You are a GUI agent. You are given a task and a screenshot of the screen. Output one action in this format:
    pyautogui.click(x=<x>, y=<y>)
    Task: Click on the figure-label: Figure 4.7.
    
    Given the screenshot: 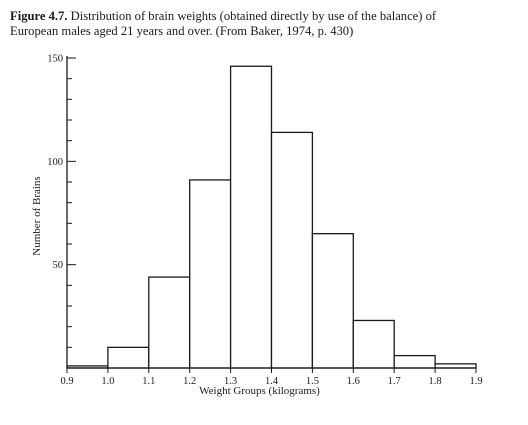 What is the action you would take?
    pyautogui.click(x=39, y=16)
    